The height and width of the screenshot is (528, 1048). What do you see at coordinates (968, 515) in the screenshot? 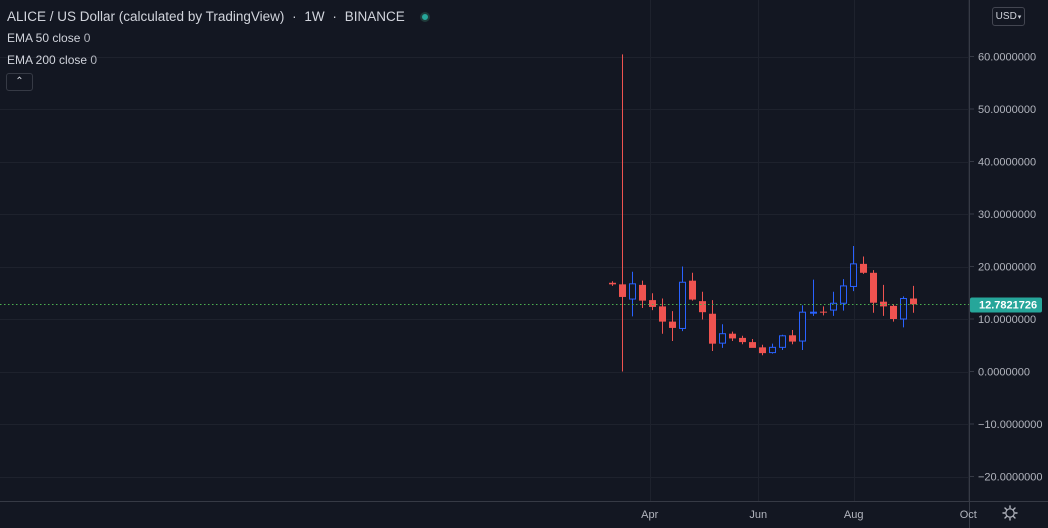
I see `x-tick-label: Oct` at bounding box center [968, 515].